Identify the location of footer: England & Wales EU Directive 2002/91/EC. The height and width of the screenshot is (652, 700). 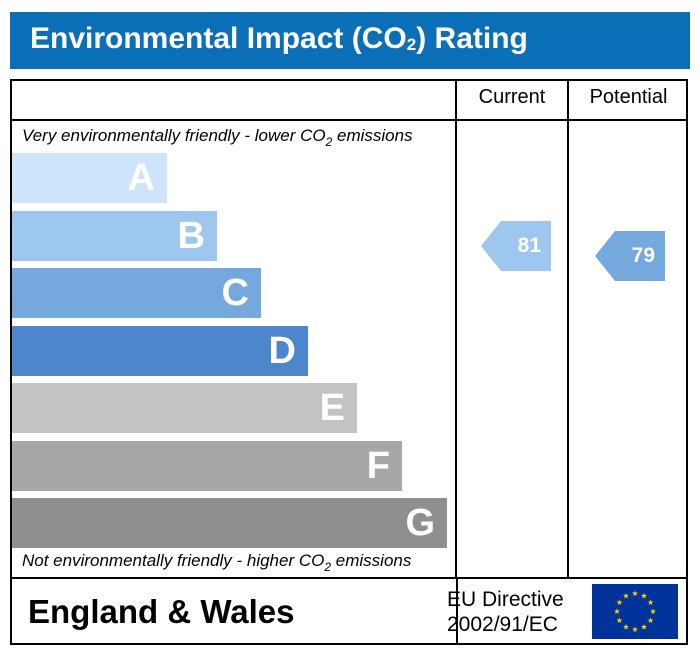
(349, 611).